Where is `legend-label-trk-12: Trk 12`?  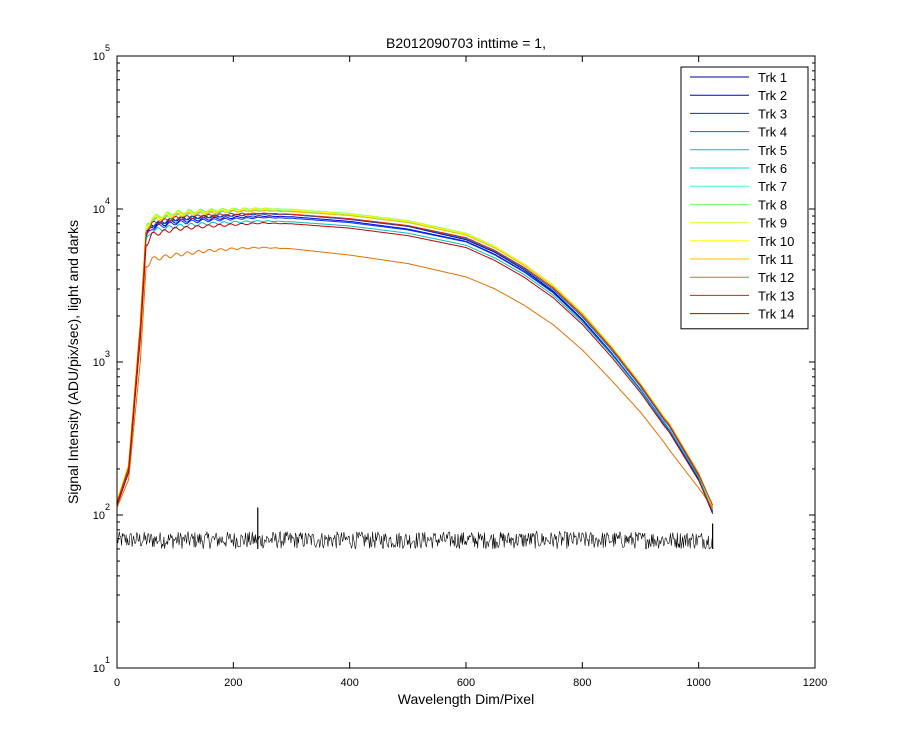
legend-label-trk-12: Trk 12 is located at coordinates (776, 277).